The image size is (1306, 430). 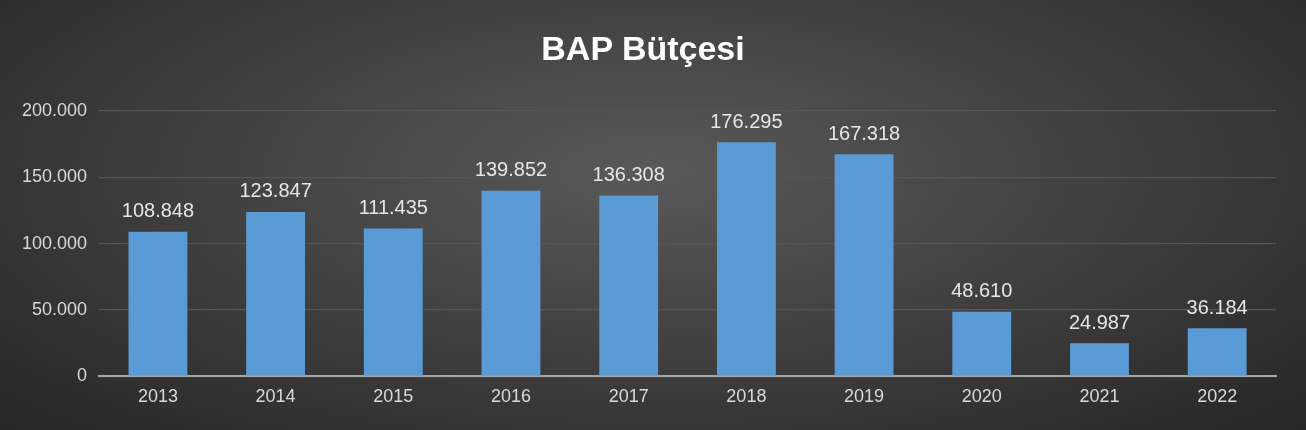 What do you see at coordinates (393, 396) in the screenshot?
I see `x-tick-label: 2015` at bounding box center [393, 396].